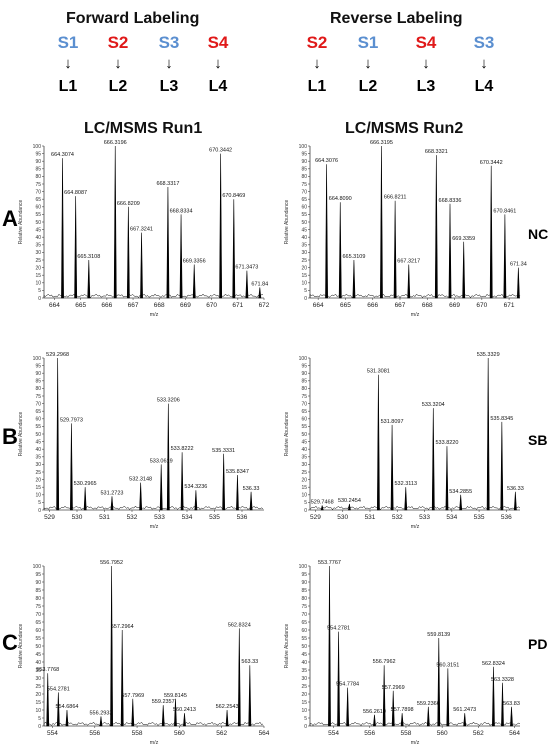 The width and height of the screenshot is (552, 754). What do you see at coordinates (368, 86) in the screenshot?
I see `reverse-label-2: L2` at bounding box center [368, 86].